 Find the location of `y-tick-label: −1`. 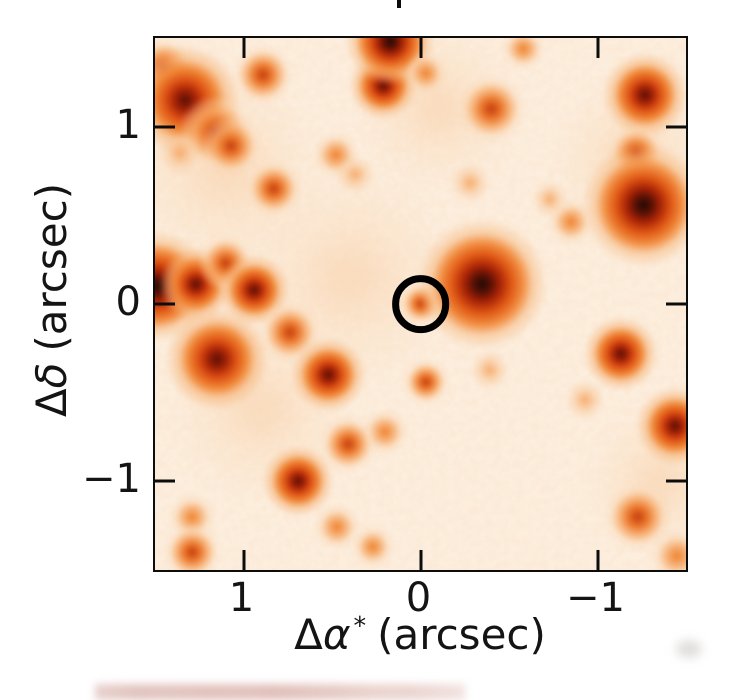

y-tick-label: −1 is located at coordinates (111, 479).